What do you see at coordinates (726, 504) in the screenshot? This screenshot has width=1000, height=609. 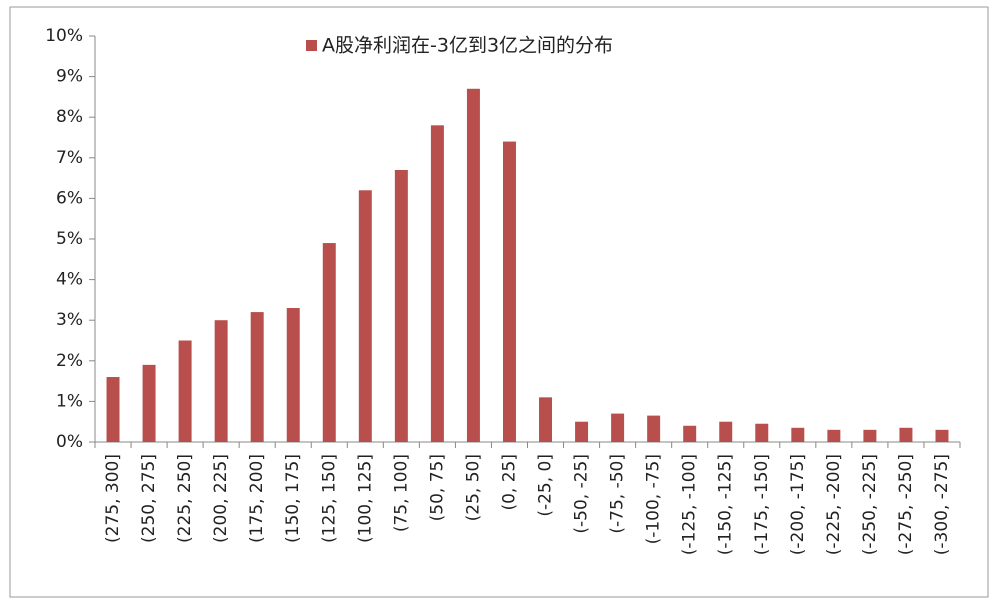 I see `x-tick-label: (-150, -125]` at bounding box center [726, 504].